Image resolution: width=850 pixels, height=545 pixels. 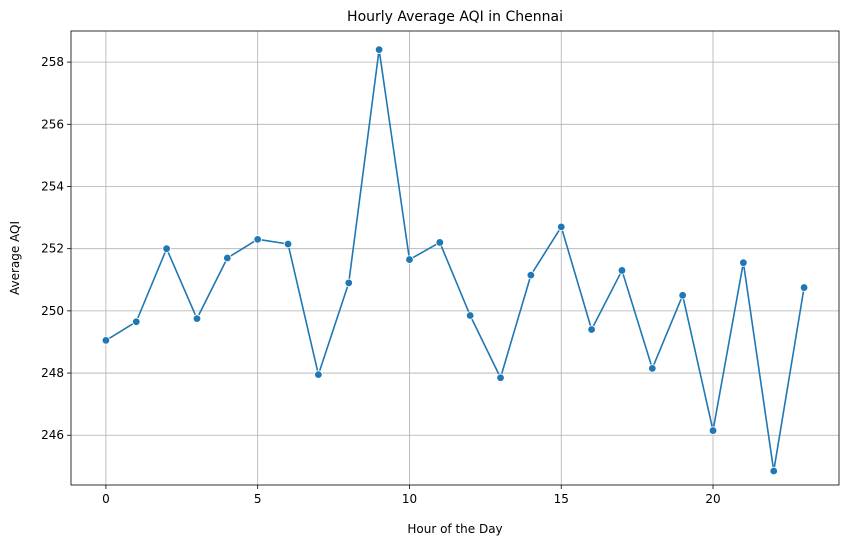 I want to click on y-tick-label: 250, so click(x=52, y=311).